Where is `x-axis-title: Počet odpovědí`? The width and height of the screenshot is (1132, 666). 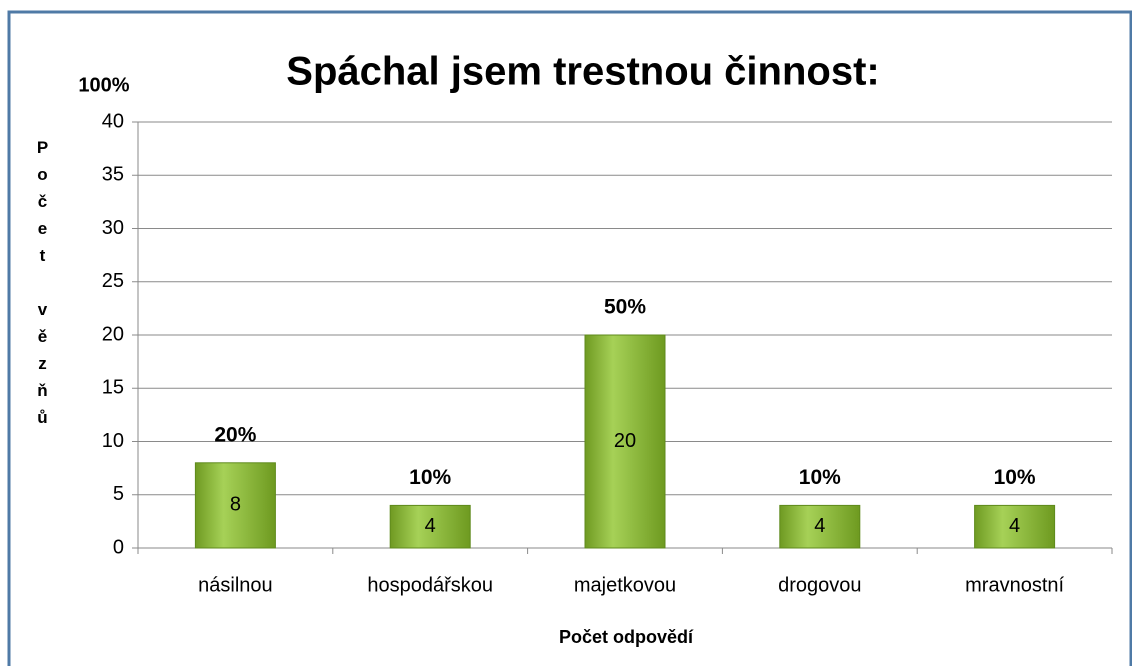
x-axis-title: Počet odpovědí is located at coordinates (626, 637).